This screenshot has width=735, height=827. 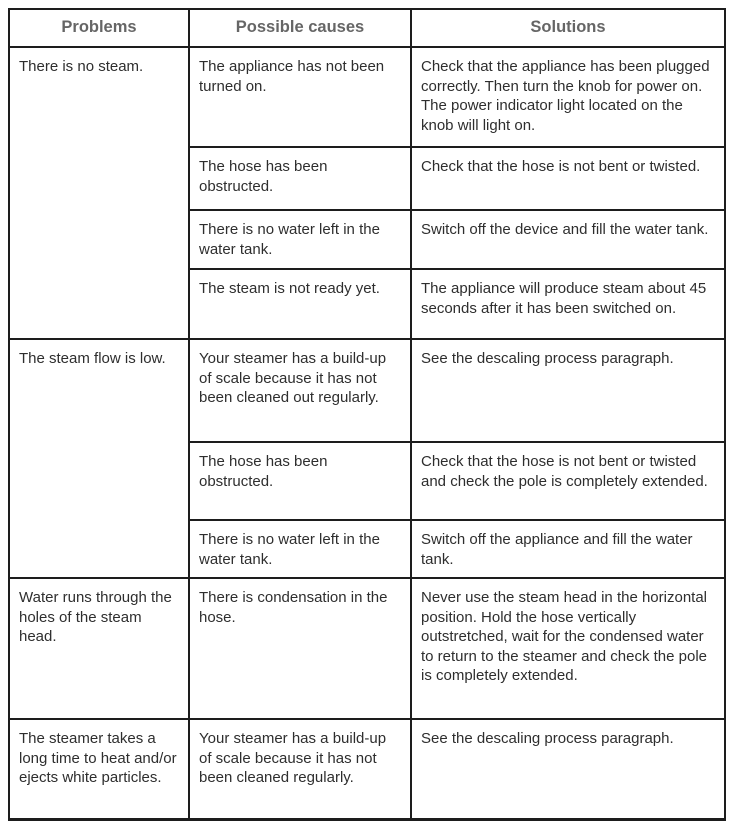 I want to click on problem-cell: There is no steam., so click(x=99, y=193).